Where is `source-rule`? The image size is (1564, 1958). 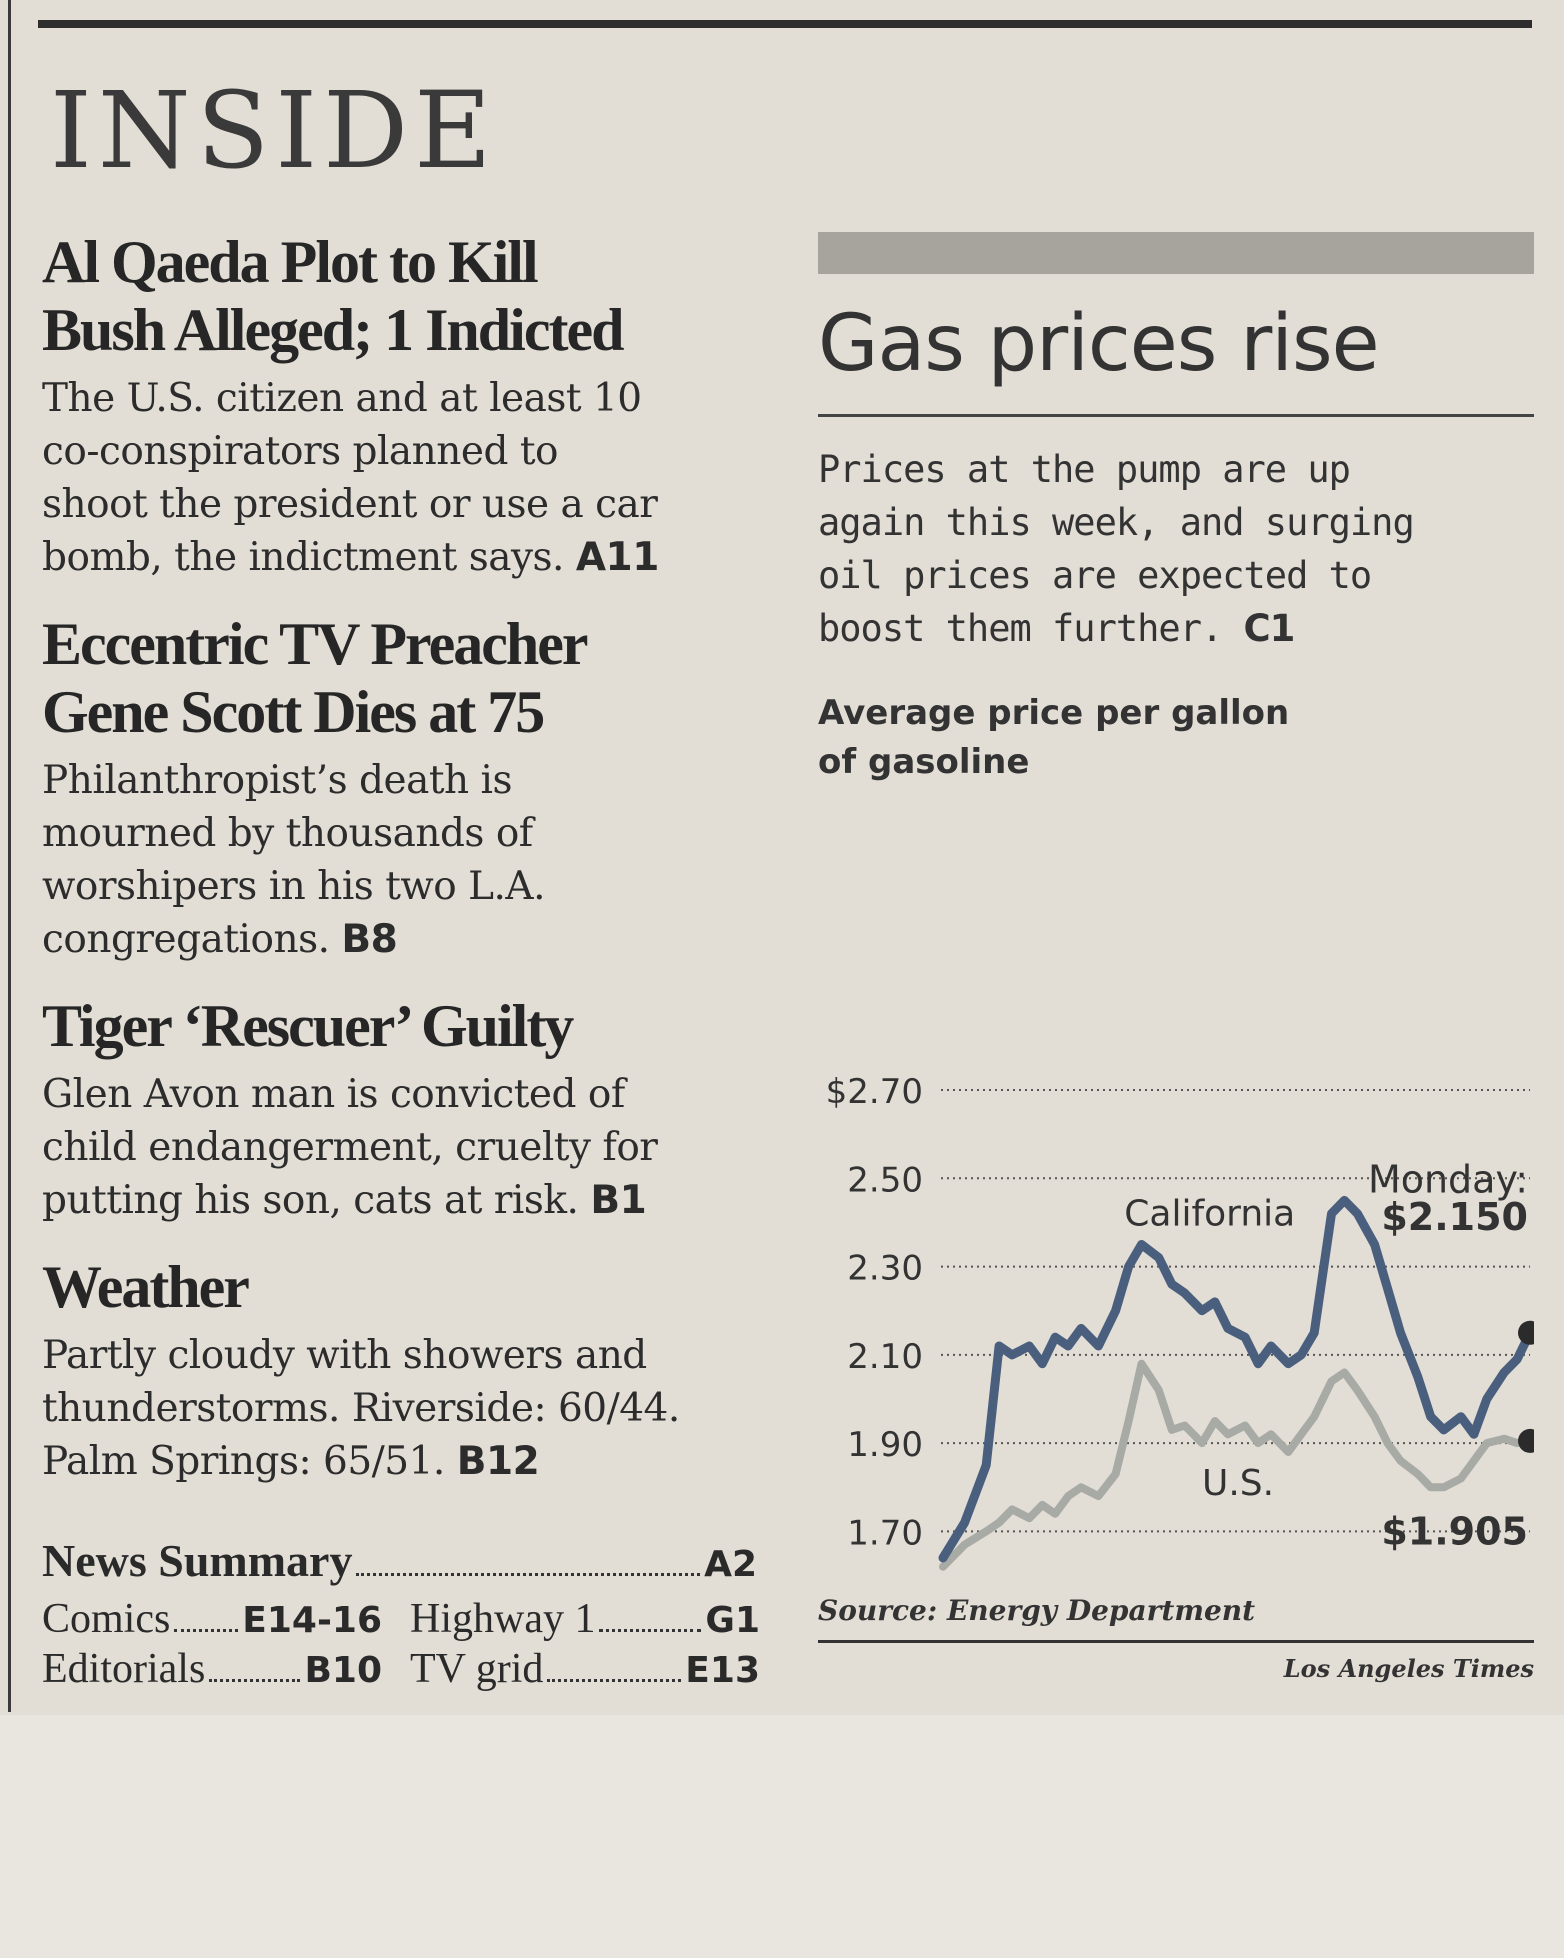 source-rule is located at coordinates (1176, 1641).